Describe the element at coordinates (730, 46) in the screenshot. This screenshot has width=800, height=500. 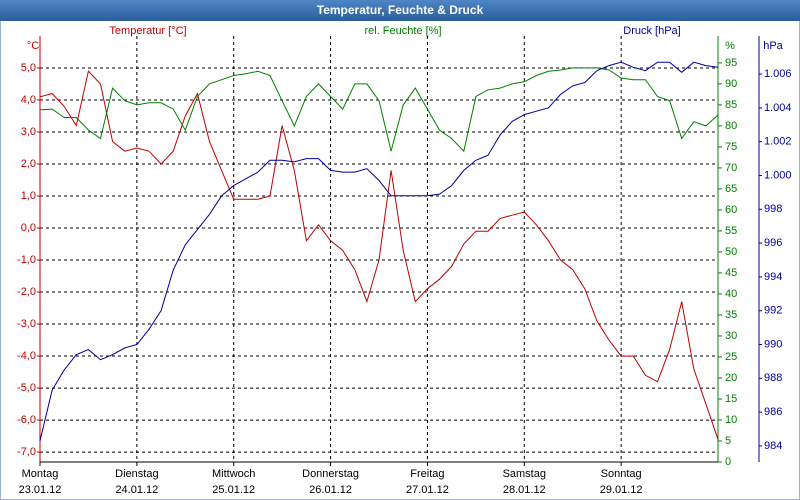
I see `y2-axis-unit: %` at that location.